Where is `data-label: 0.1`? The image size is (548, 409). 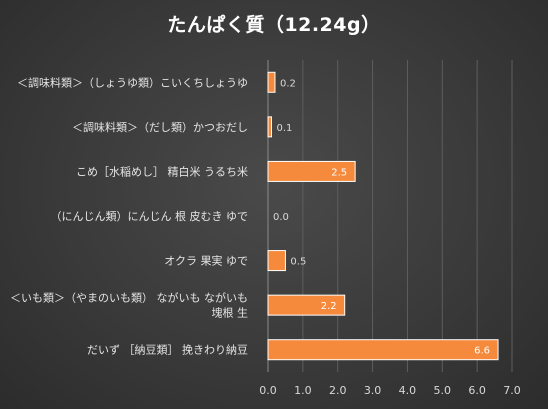 data-label: 0.1 is located at coordinates (284, 128).